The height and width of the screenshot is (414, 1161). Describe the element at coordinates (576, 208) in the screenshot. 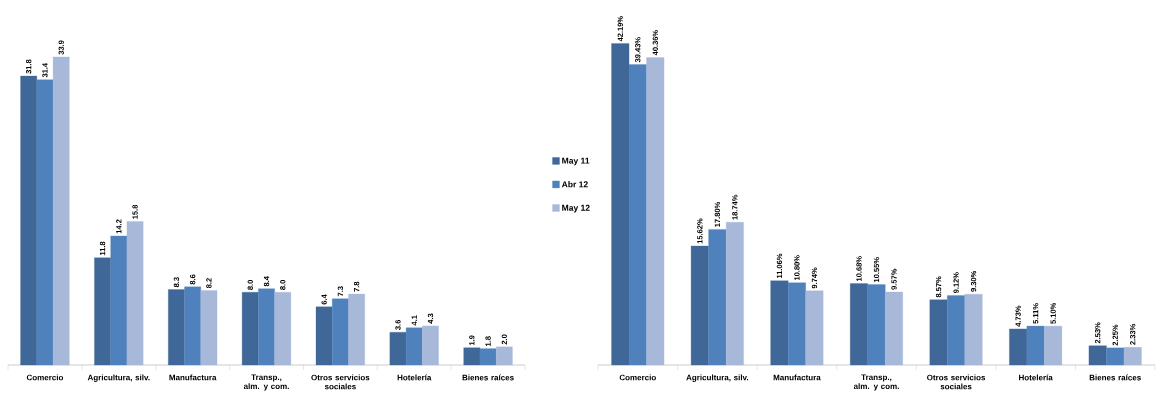

I see `legend-label: May 12` at that location.